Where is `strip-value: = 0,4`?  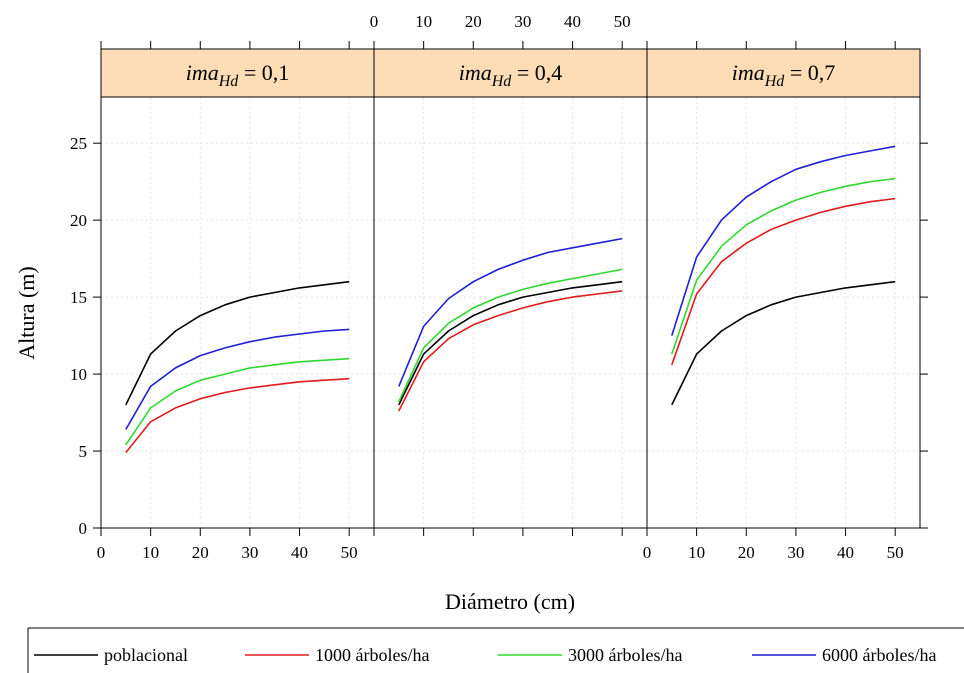
strip-value: = 0,4 is located at coordinates (536, 72).